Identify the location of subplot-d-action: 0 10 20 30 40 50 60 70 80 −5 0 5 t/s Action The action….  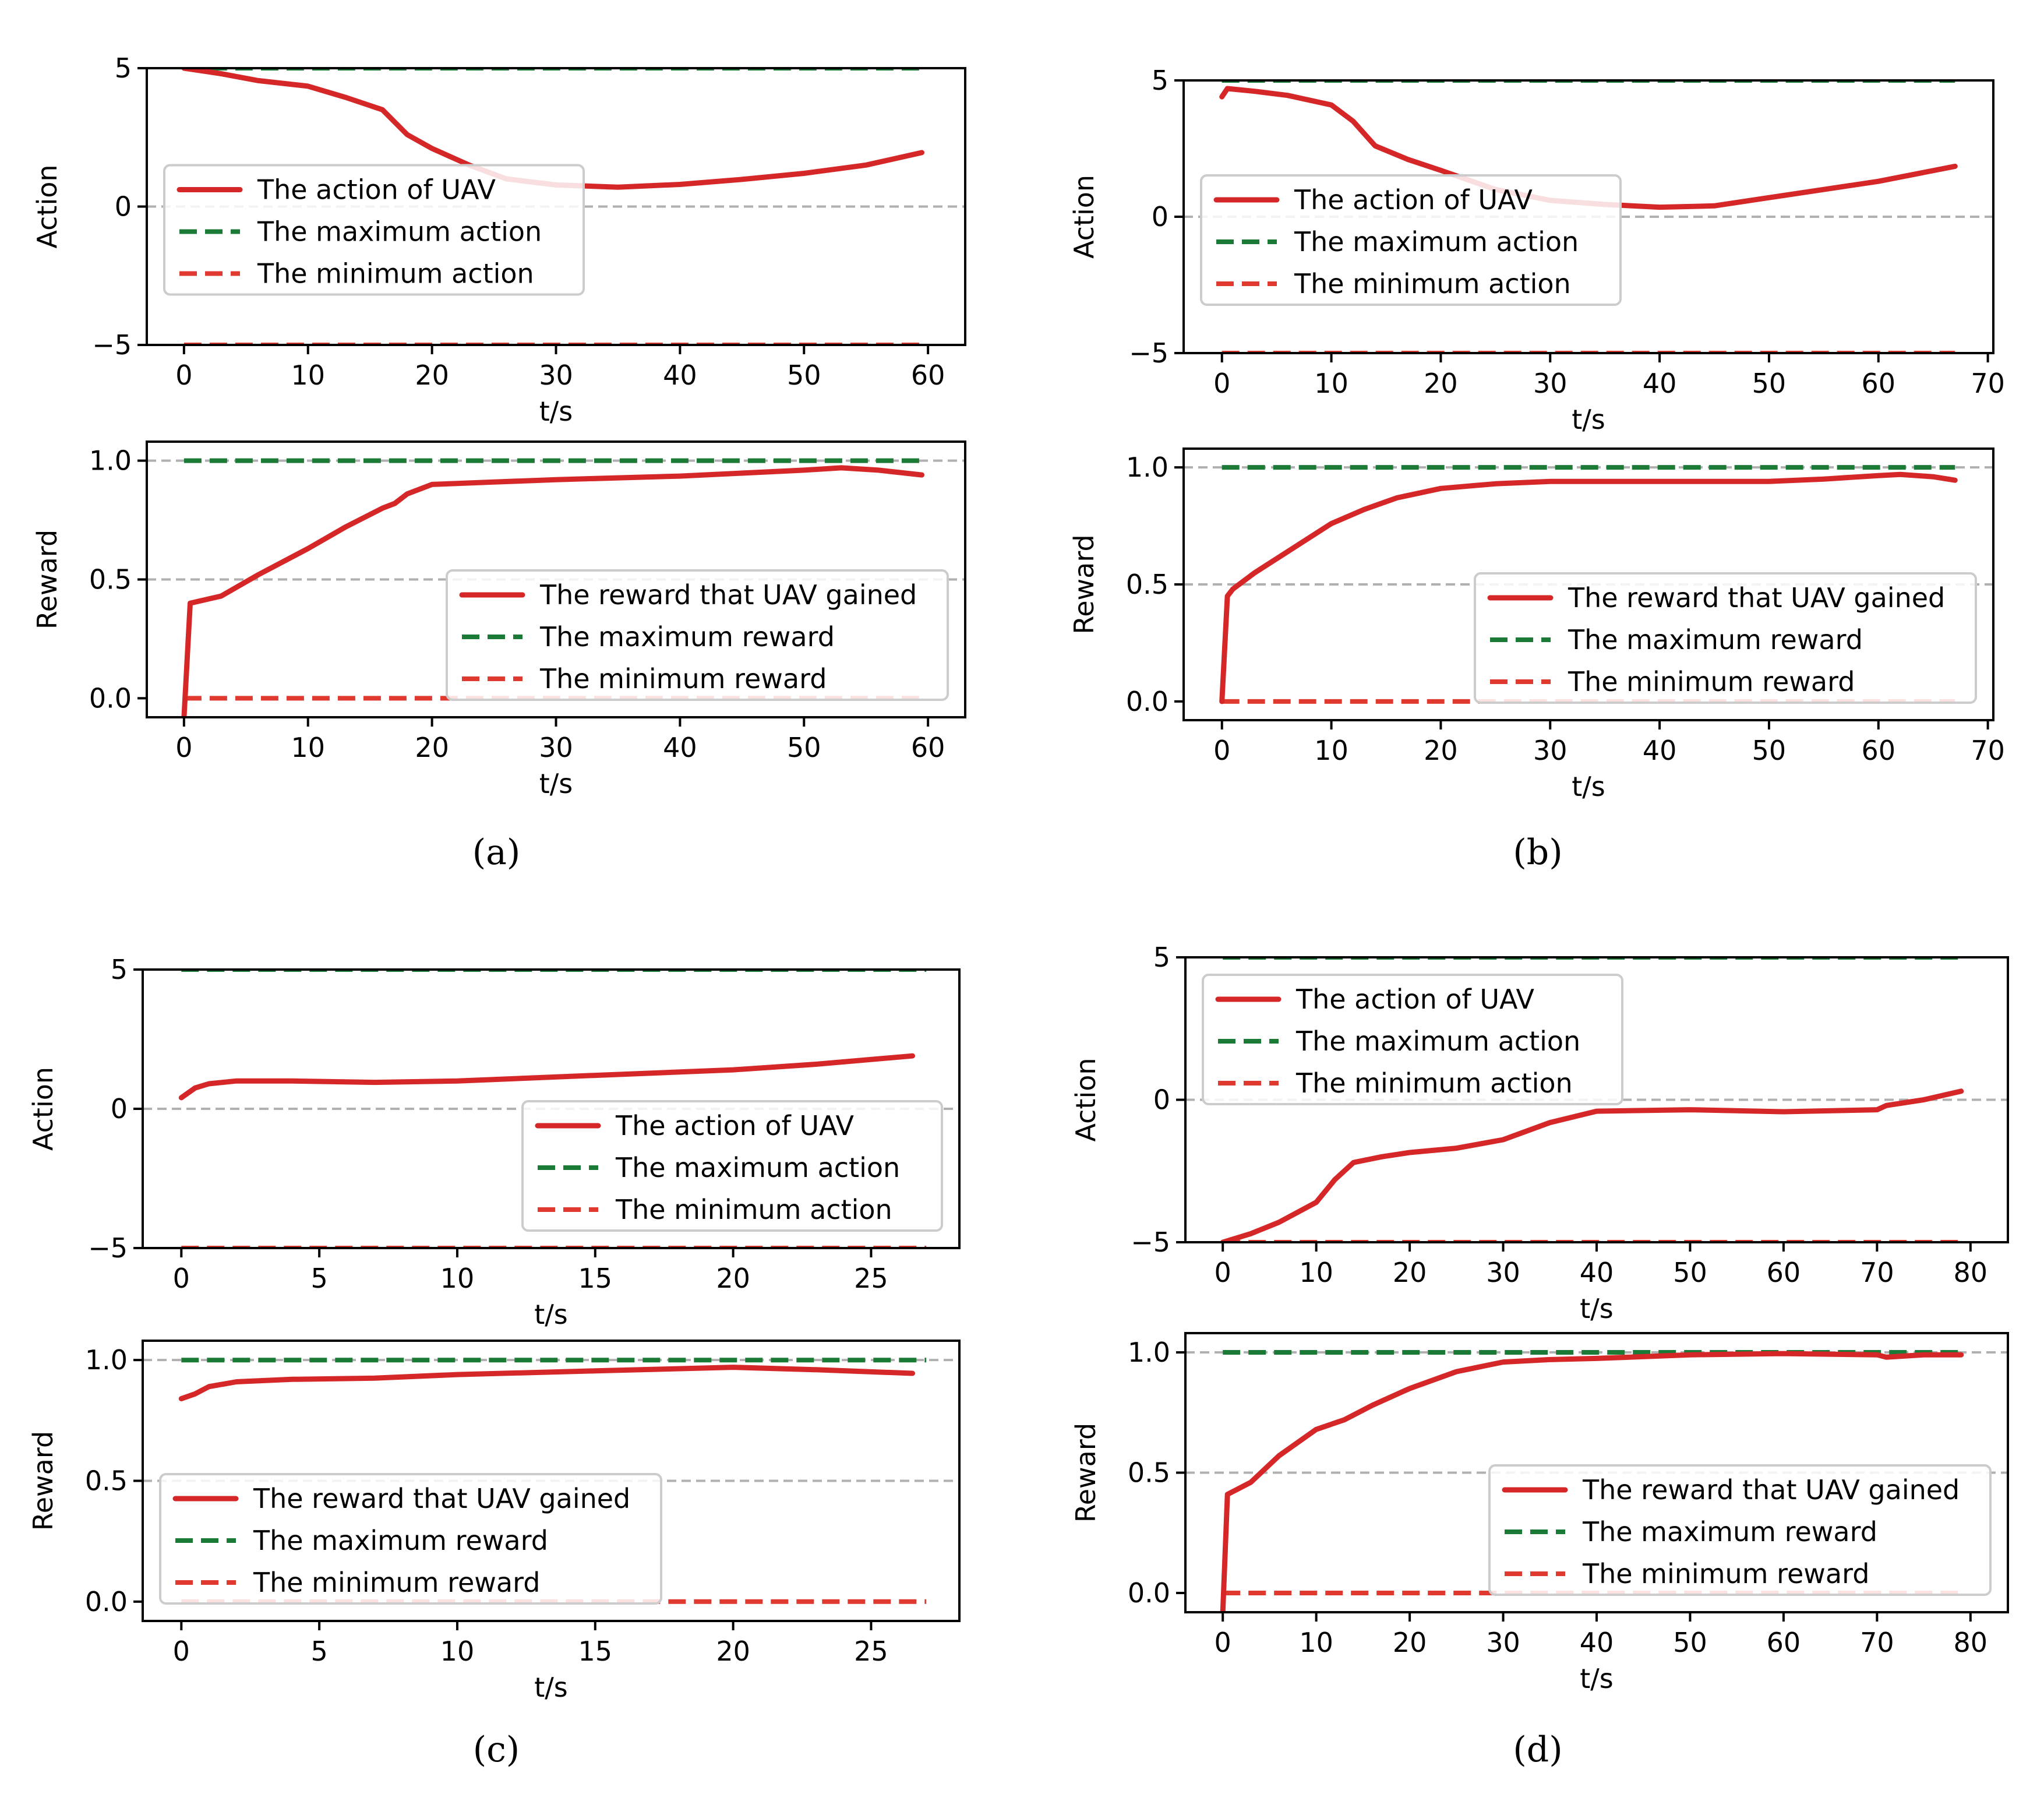
(1539, 1133).